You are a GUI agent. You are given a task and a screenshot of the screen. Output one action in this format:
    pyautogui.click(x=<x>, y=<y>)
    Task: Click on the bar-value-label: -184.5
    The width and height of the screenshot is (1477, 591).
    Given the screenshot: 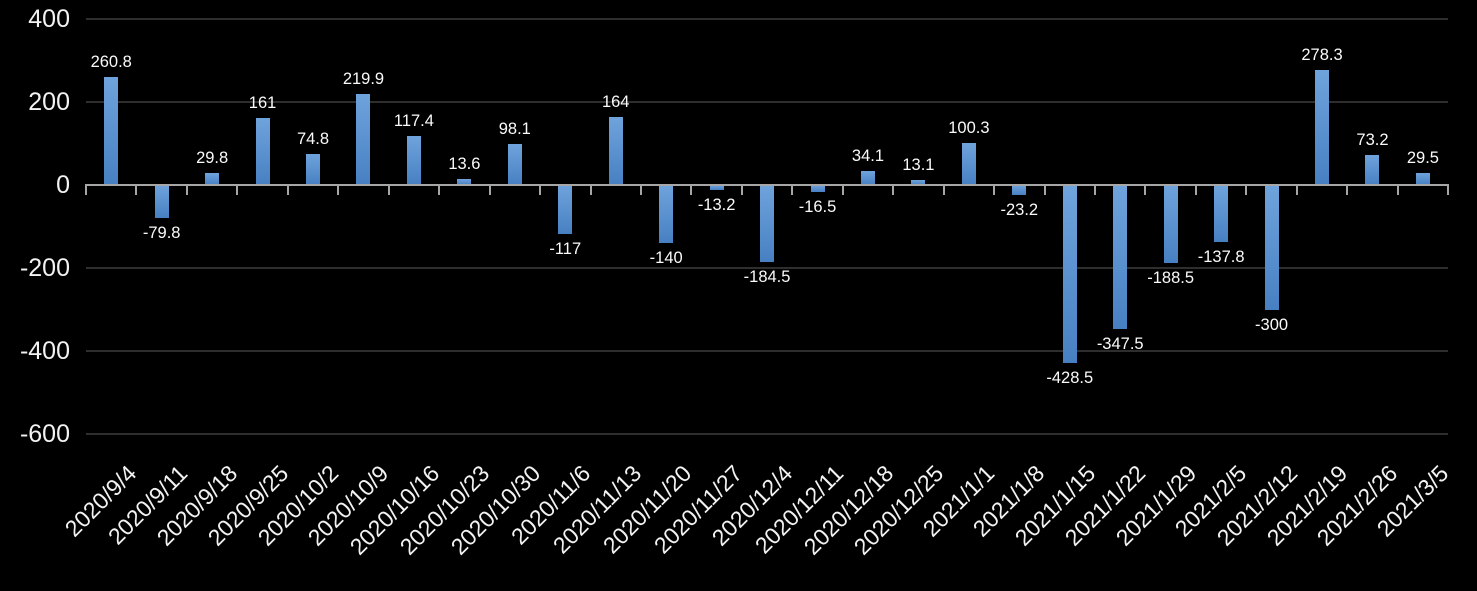 What is the action you would take?
    pyautogui.click(x=767, y=276)
    